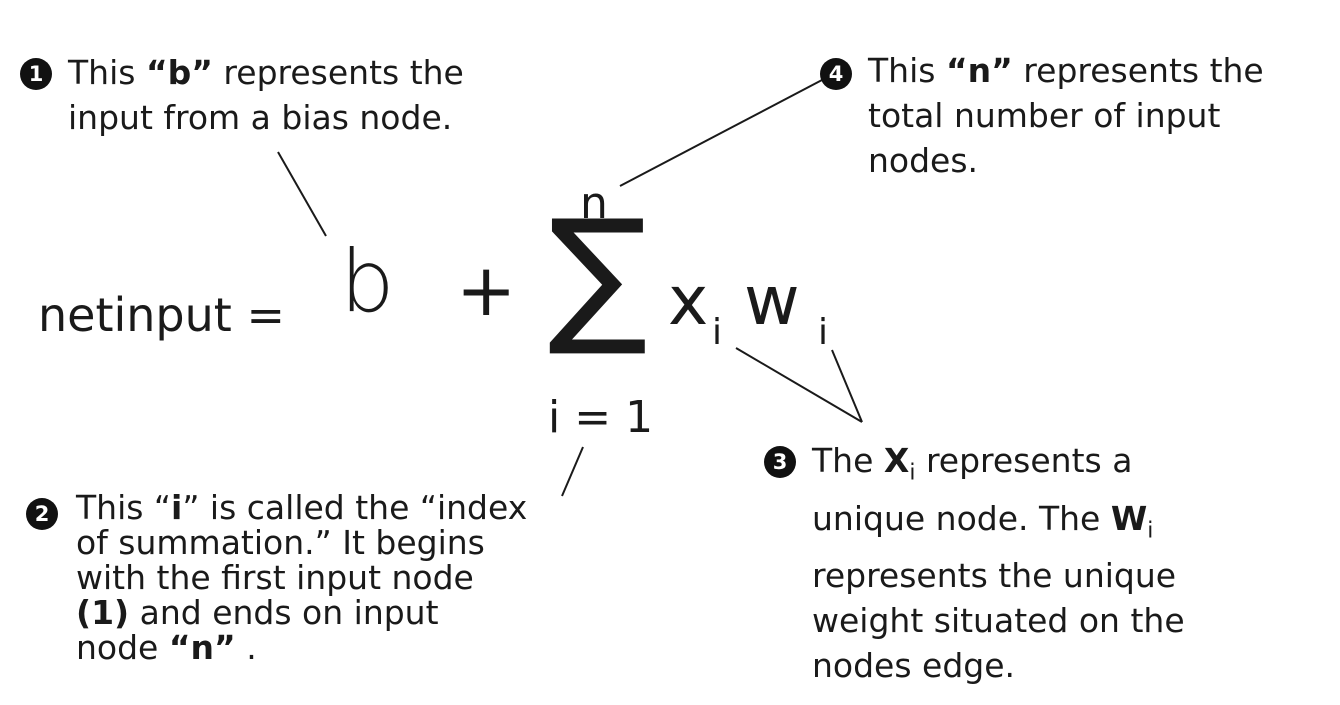 This screenshot has width=1340, height=705. I want to click on formula-lhs: netinput =, so click(161, 315).